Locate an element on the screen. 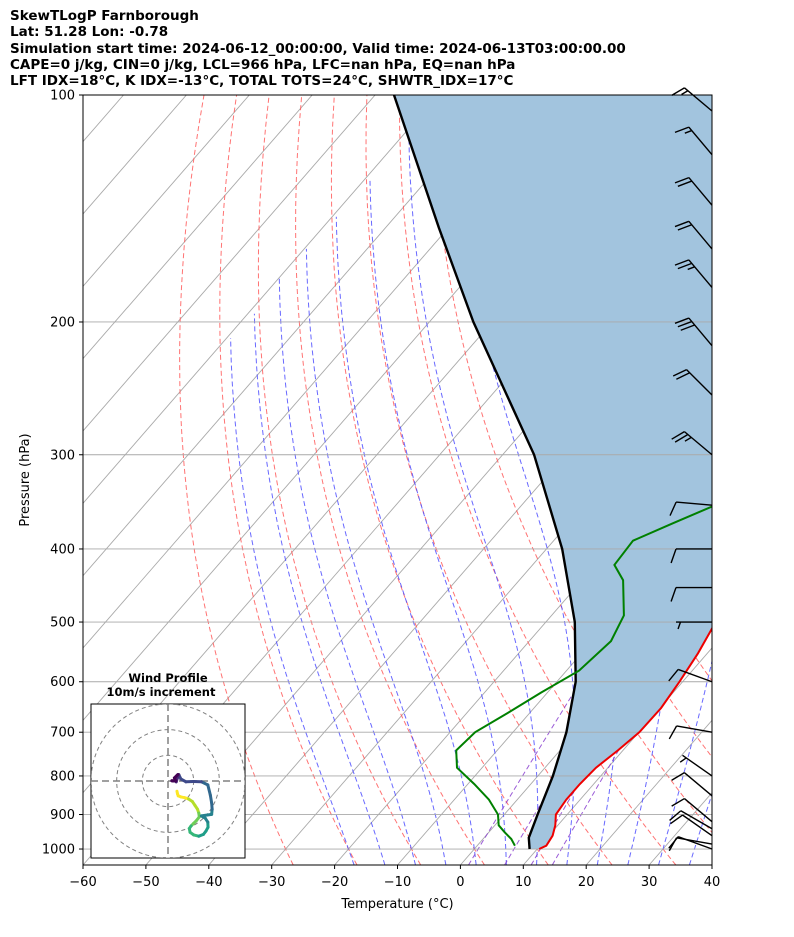 The image size is (794, 937). y-tick-label: 1000 is located at coordinates (58, 850).